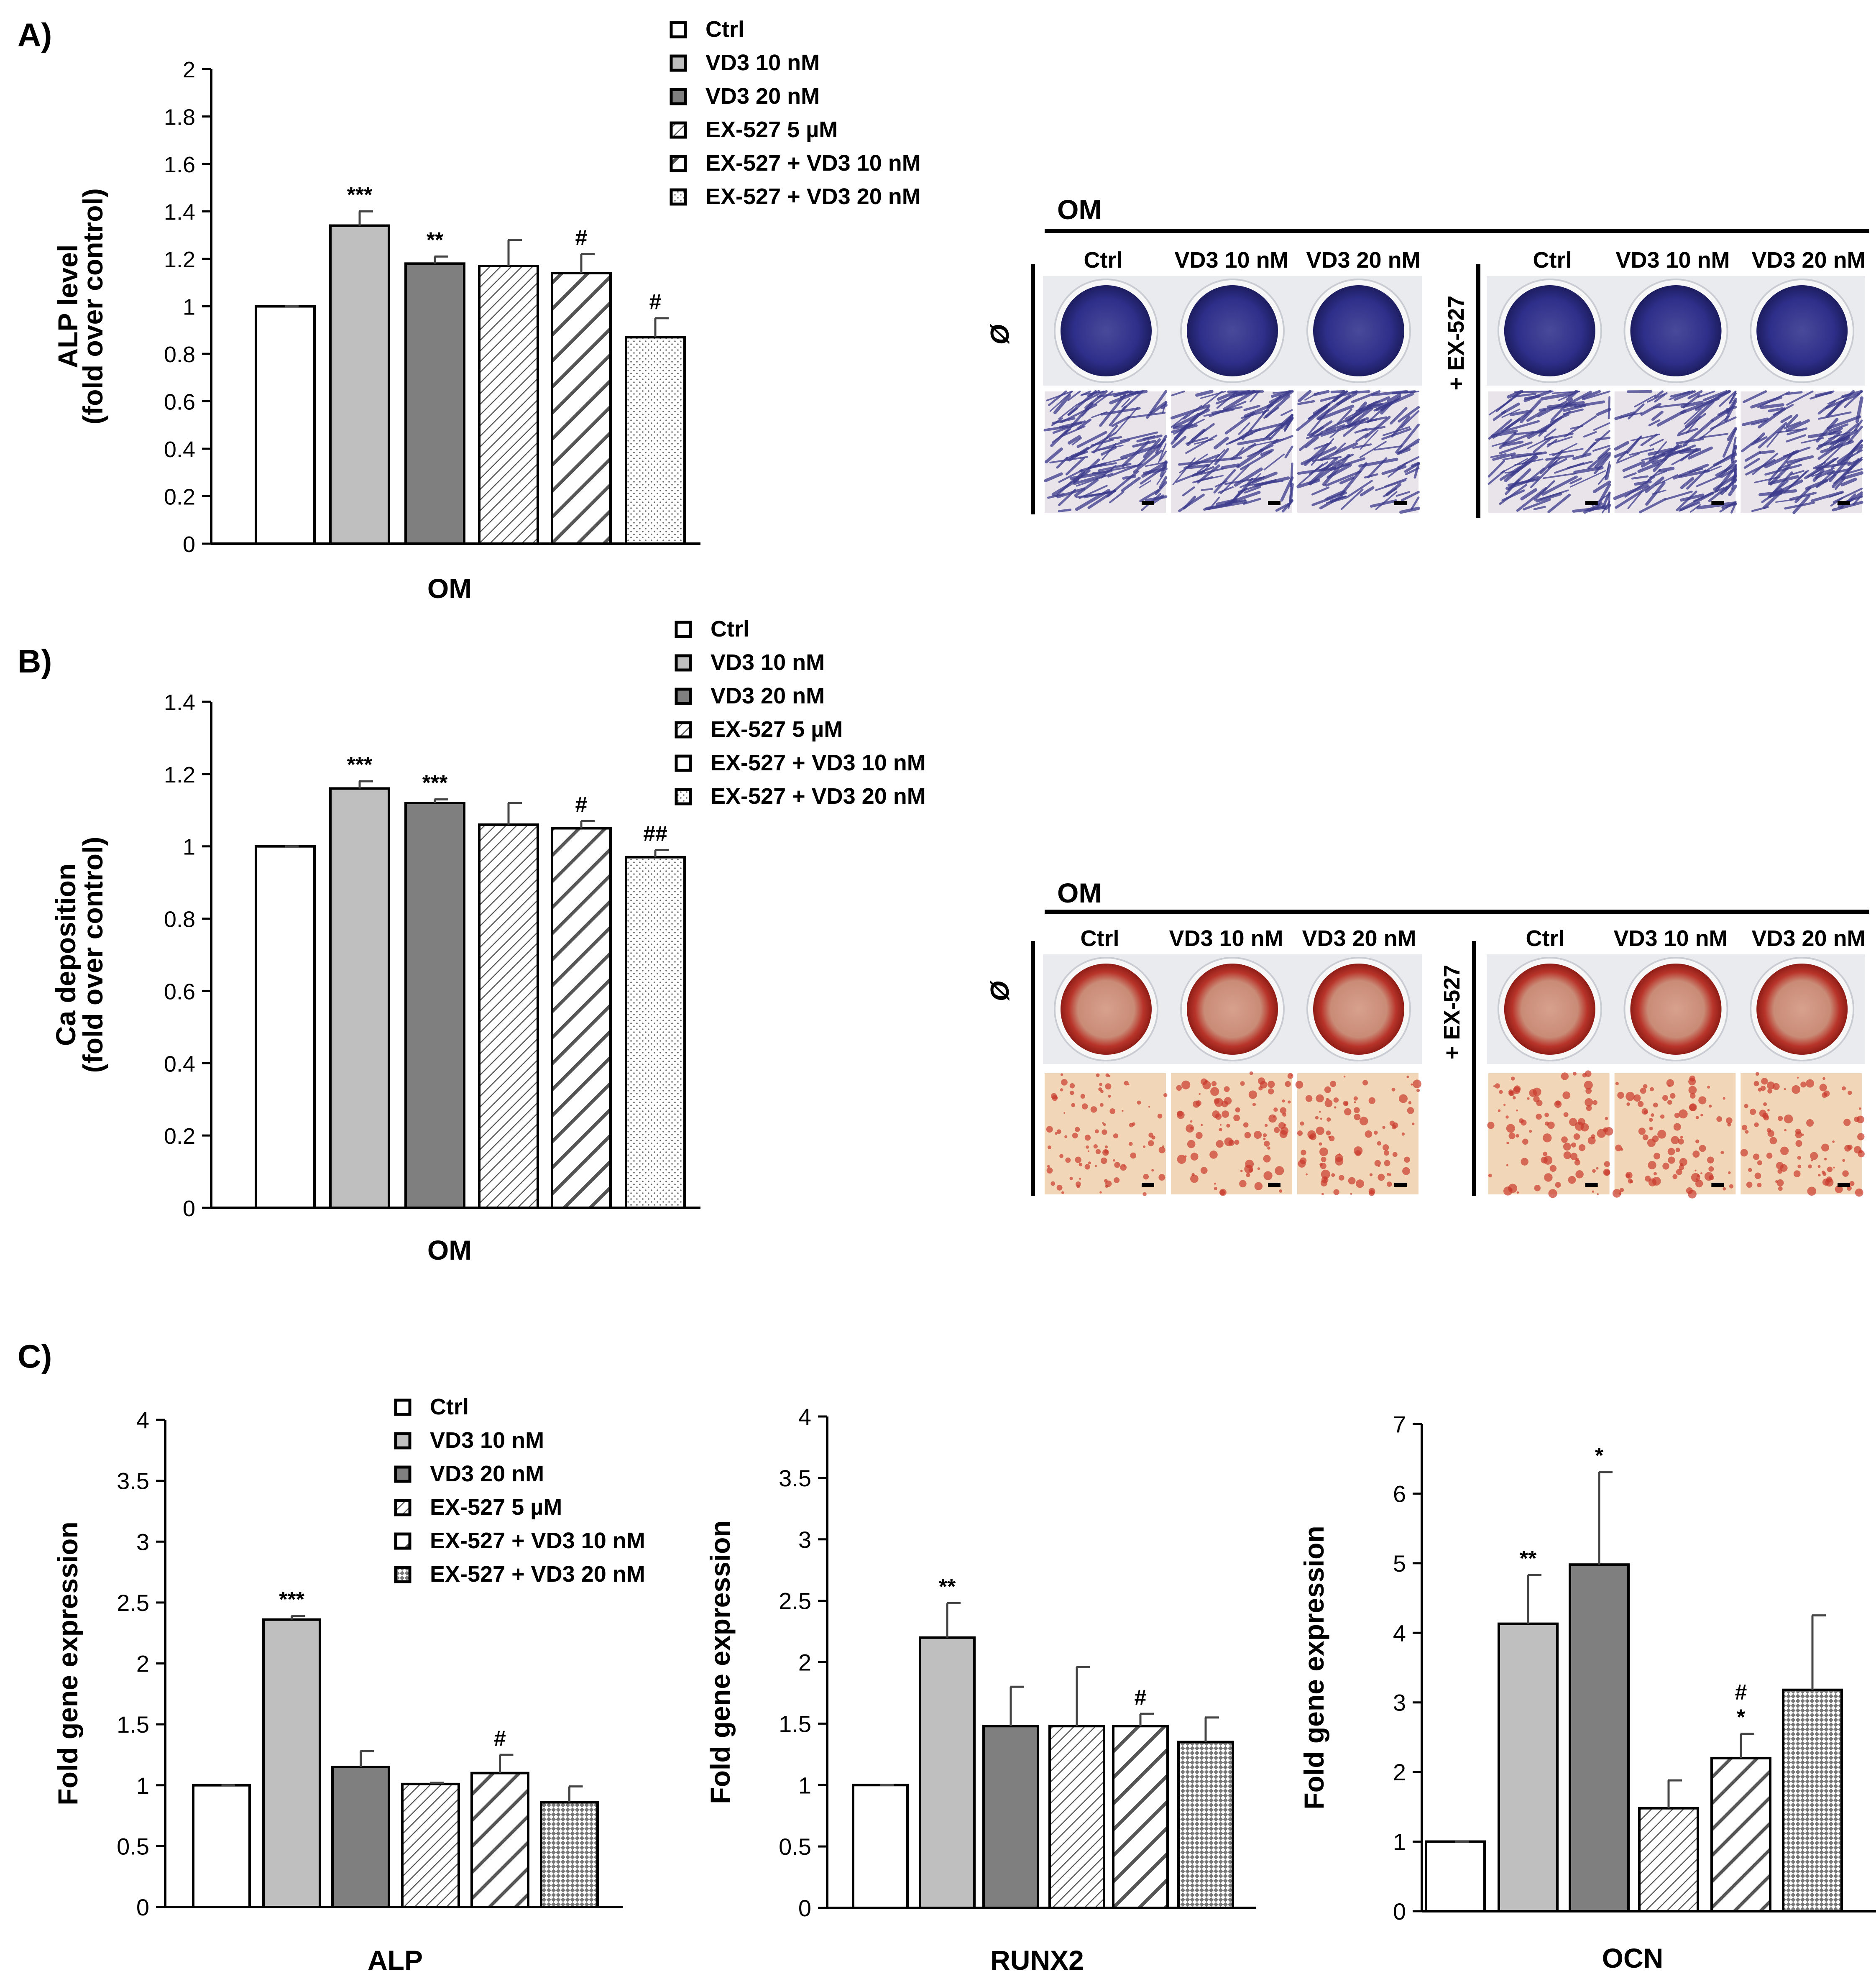 This screenshot has height=1984, width=1876. Describe the element at coordinates (768, 695) in the screenshot. I see `legend-label: VD3 20 nM` at that location.